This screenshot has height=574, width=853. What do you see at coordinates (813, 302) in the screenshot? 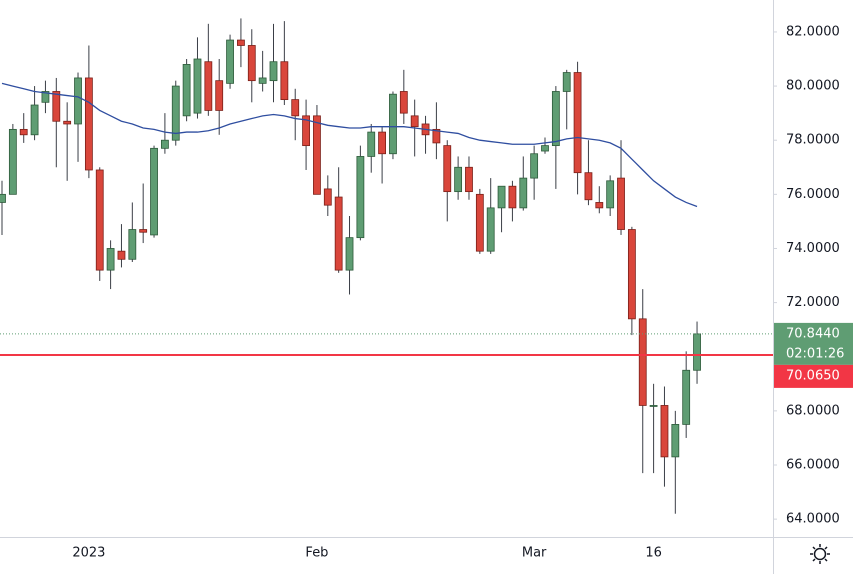
I see `y-tick-label: 72.0000` at bounding box center [813, 302].